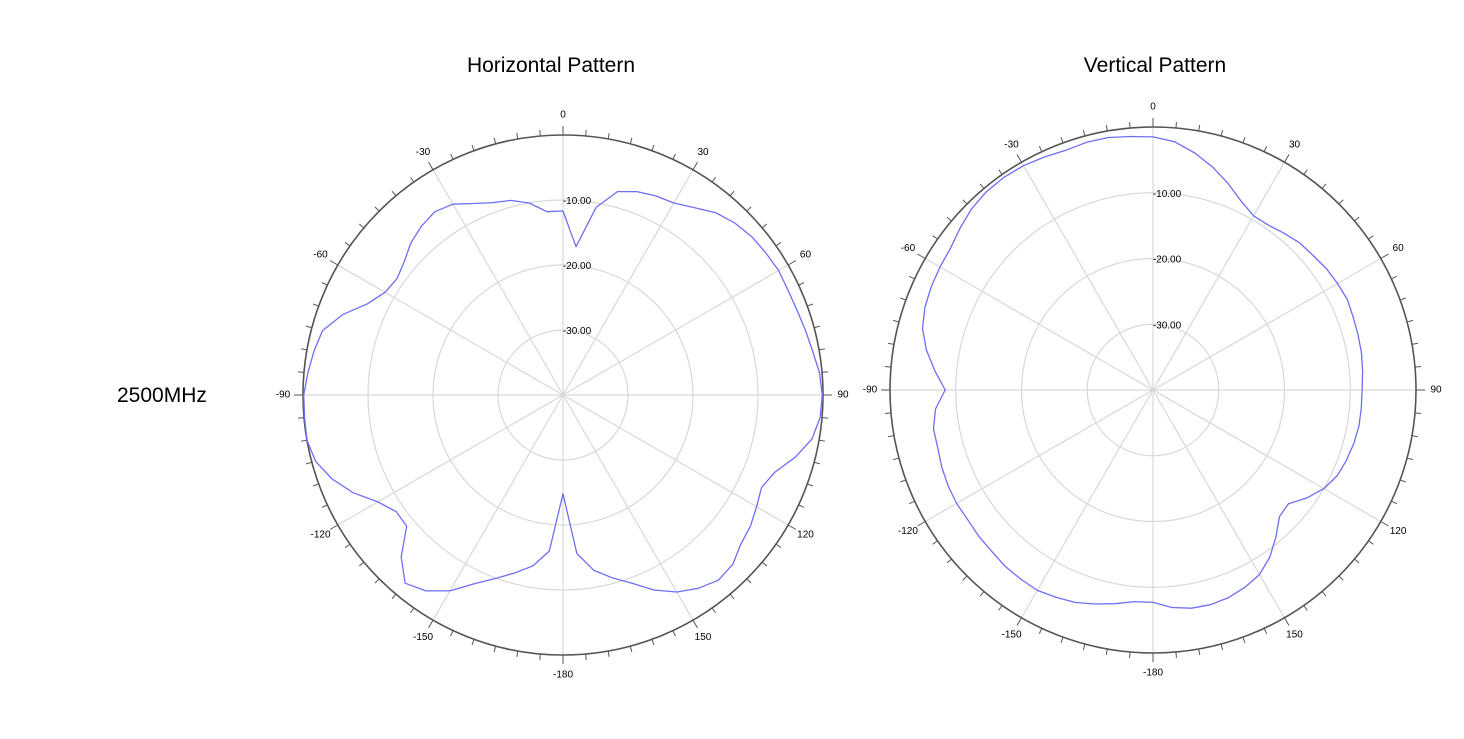 Image resolution: width=1464 pixels, height=739 pixels. What do you see at coordinates (321, 535) in the screenshot?
I see `horizontal-angle-label: -120` at bounding box center [321, 535].